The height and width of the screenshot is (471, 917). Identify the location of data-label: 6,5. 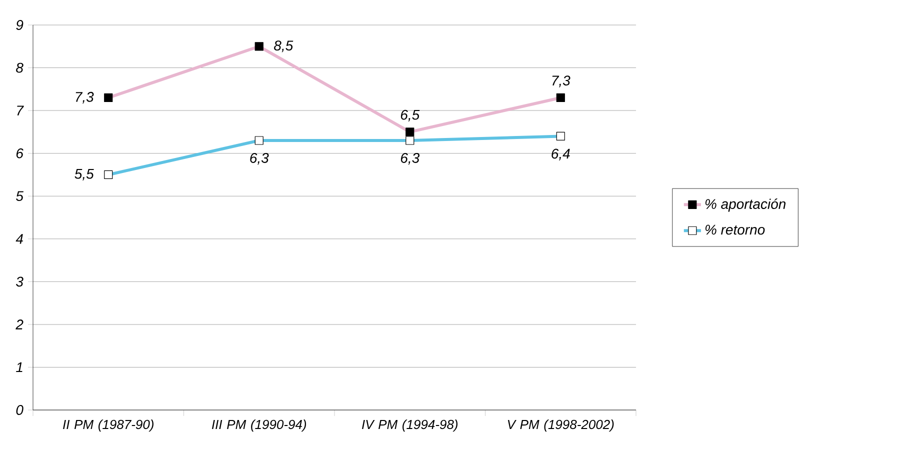
(410, 116).